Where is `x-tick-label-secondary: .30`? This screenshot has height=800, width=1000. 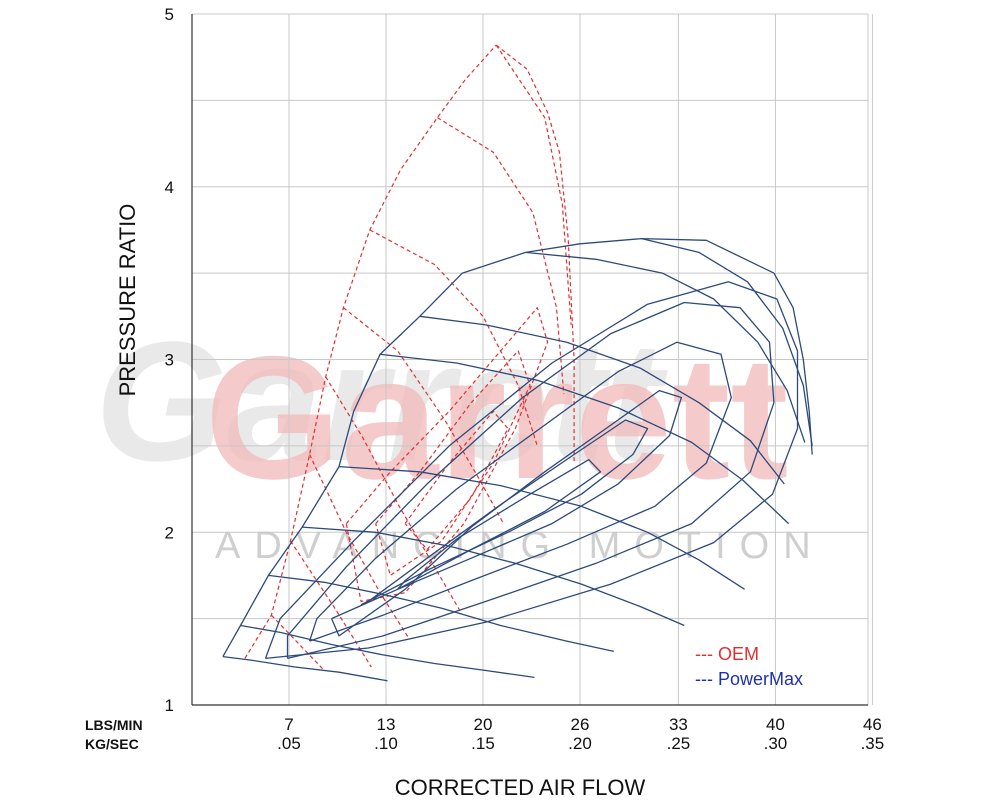
x-tick-label-secondary: .30 is located at coordinates (776, 743).